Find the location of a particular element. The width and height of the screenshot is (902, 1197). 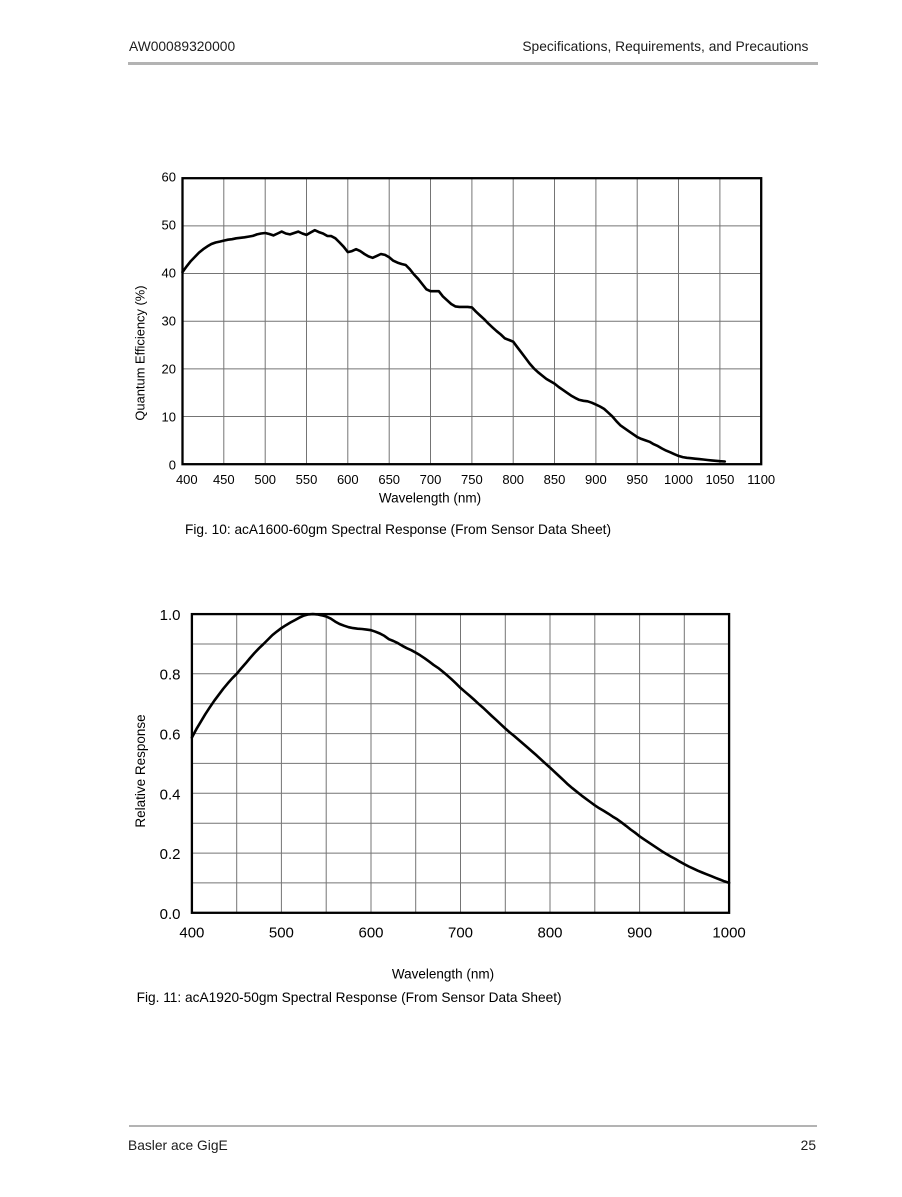

svg-text: 0.8 is located at coordinates (170, 675).